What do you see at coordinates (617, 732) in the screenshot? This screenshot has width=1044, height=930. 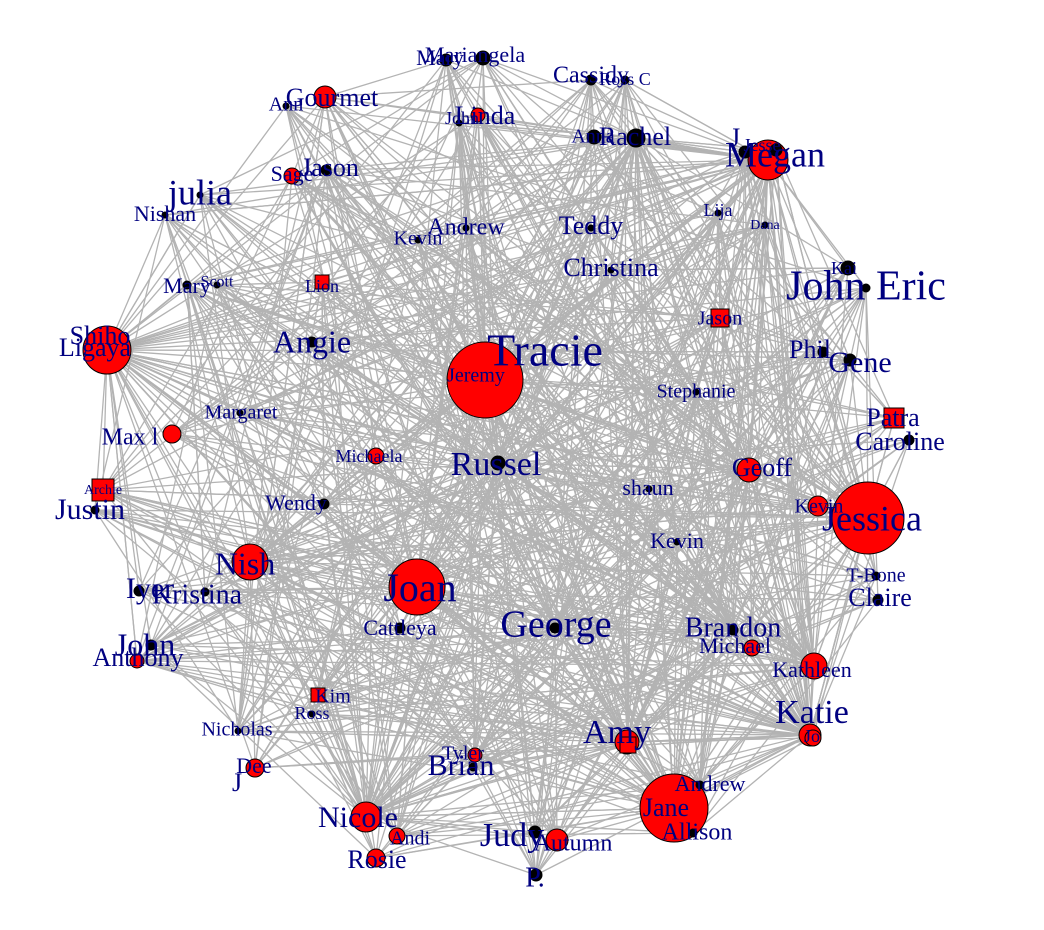 I see `node-label: Amy` at bounding box center [617, 732].